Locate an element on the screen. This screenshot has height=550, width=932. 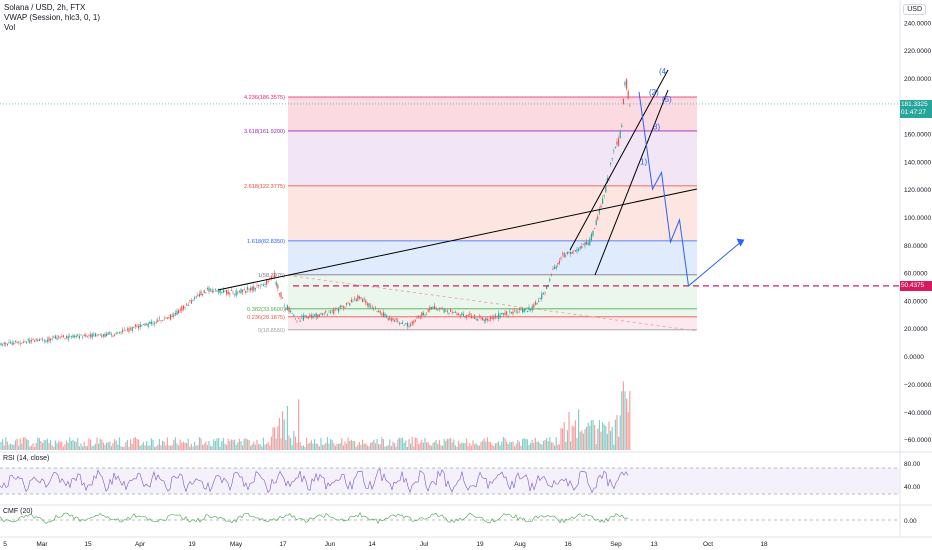
volume-tick-label: −60.0000 is located at coordinates (918, 440).